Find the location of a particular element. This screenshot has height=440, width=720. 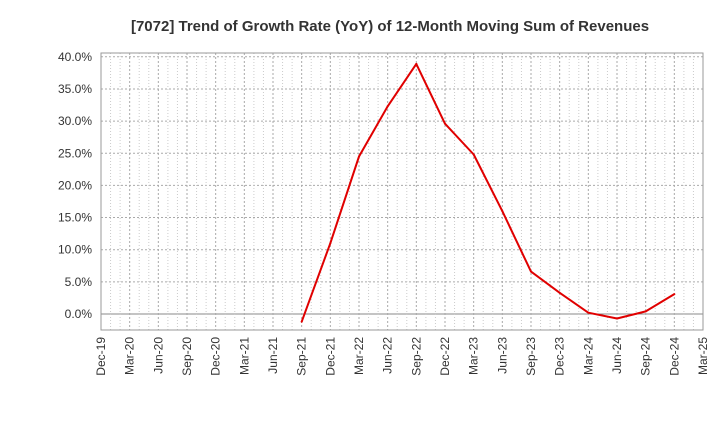

y-tick-label: 30.0% is located at coordinates (75, 121).